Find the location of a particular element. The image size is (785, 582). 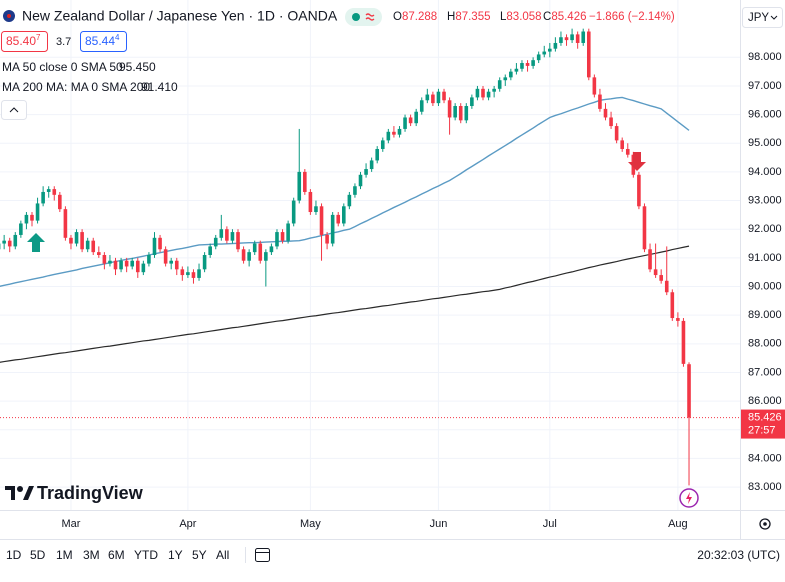

buy-price-sup: 4 is located at coordinates (117, 37).